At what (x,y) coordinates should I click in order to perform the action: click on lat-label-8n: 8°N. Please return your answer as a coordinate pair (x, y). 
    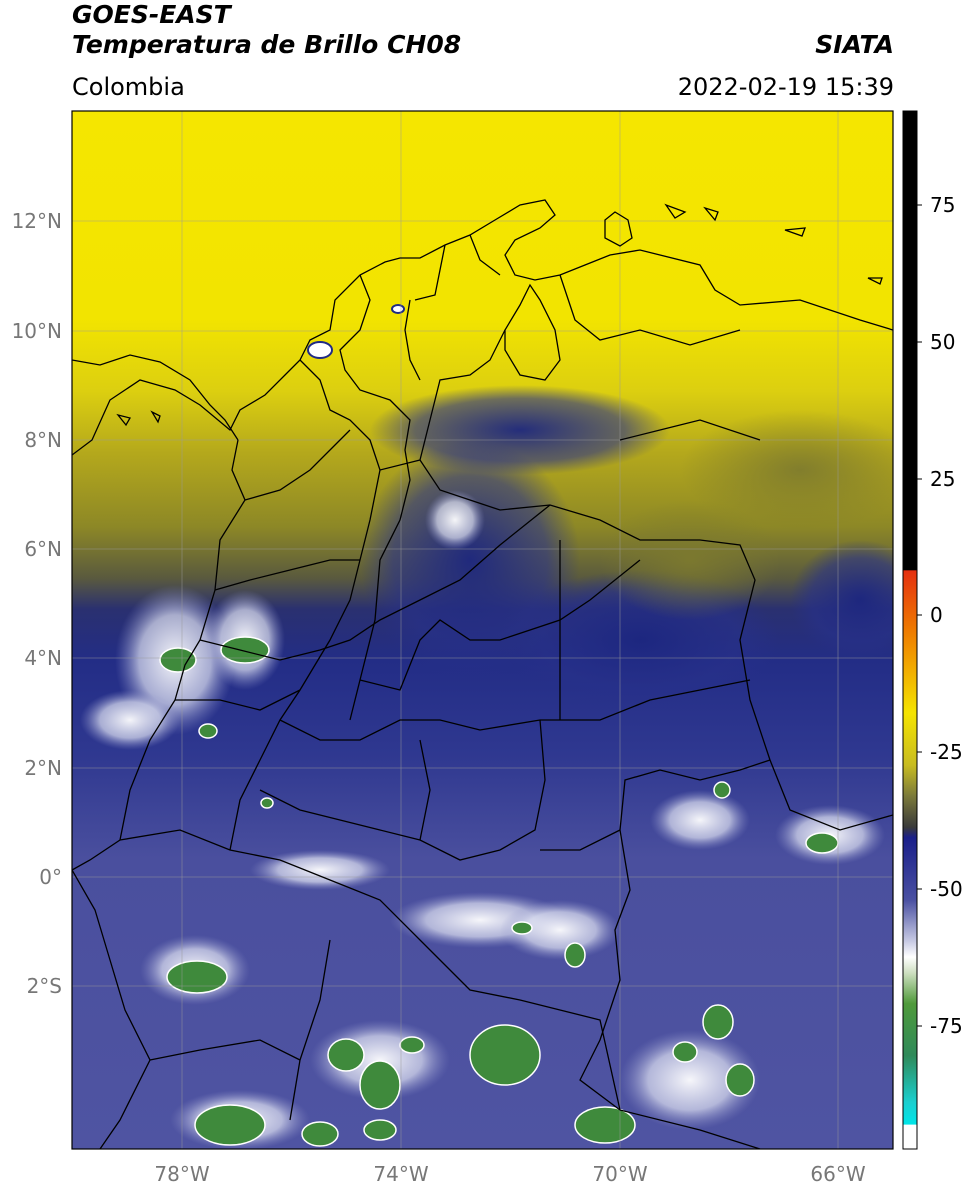
    Looking at the image, I should click on (43, 440).